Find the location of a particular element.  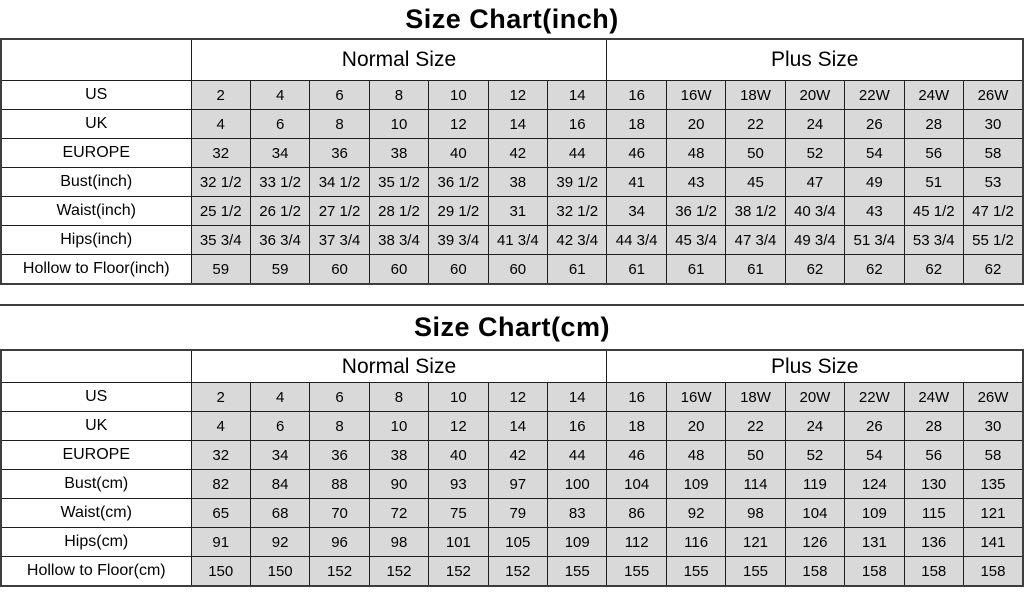

size-cell: 47 3/4 is located at coordinates (755, 240).